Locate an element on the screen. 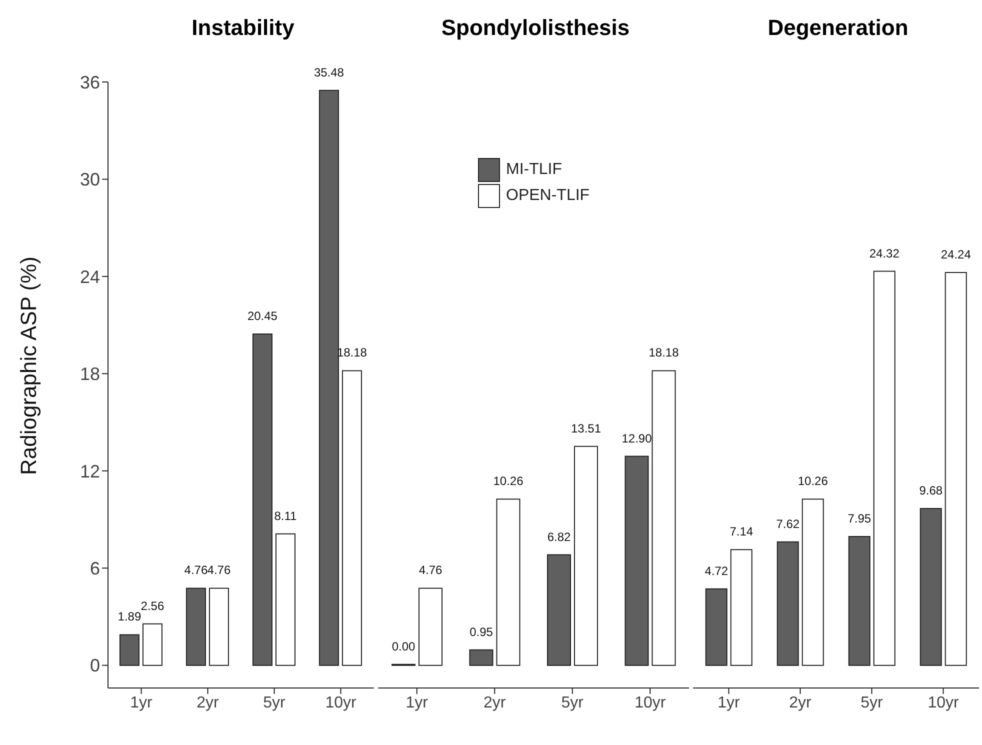 This screenshot has width=982, height=745. data-label: 4.72 is located at coordinates (716, 571).